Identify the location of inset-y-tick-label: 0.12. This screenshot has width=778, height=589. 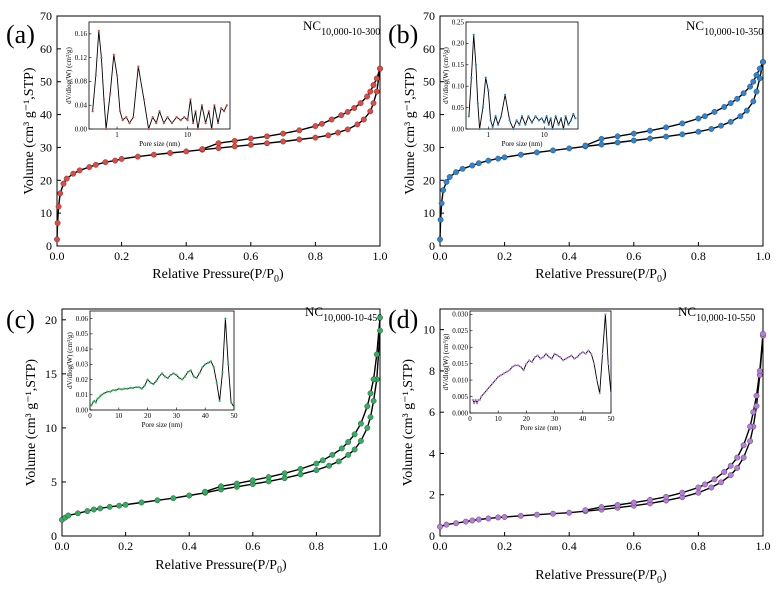
(81, 58).